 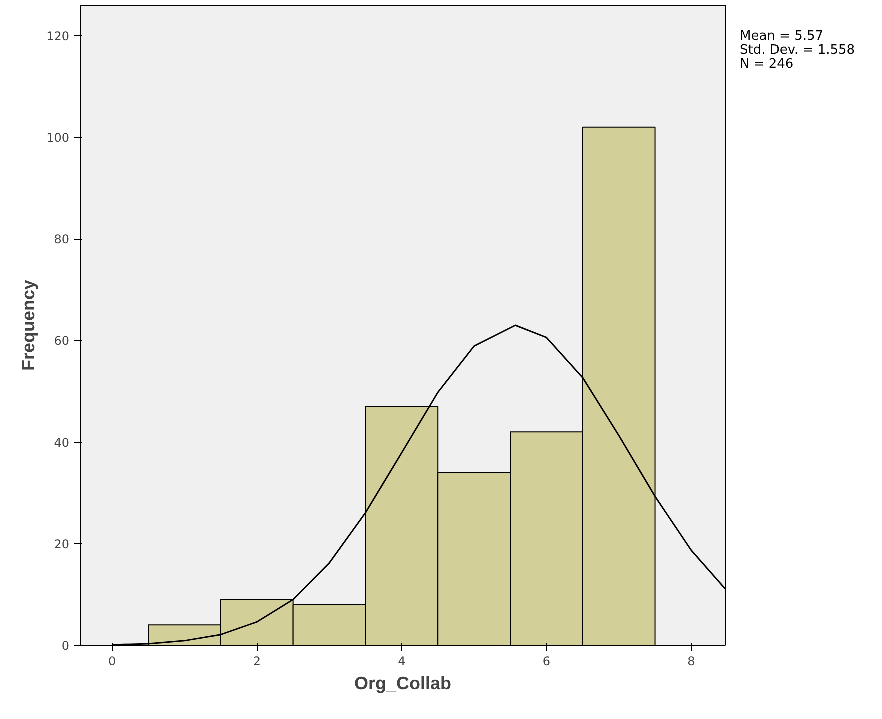 I want to click on y-tick-label: 60, so click(x=62, y=341).